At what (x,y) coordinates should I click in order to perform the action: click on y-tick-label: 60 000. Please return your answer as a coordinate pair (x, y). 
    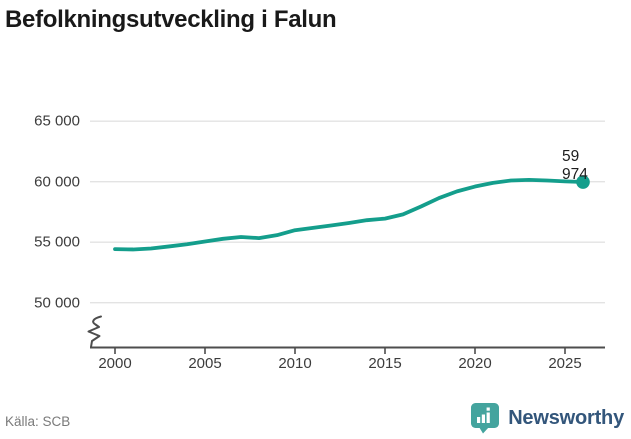
    Looking at the image, I should click on (57, 182).